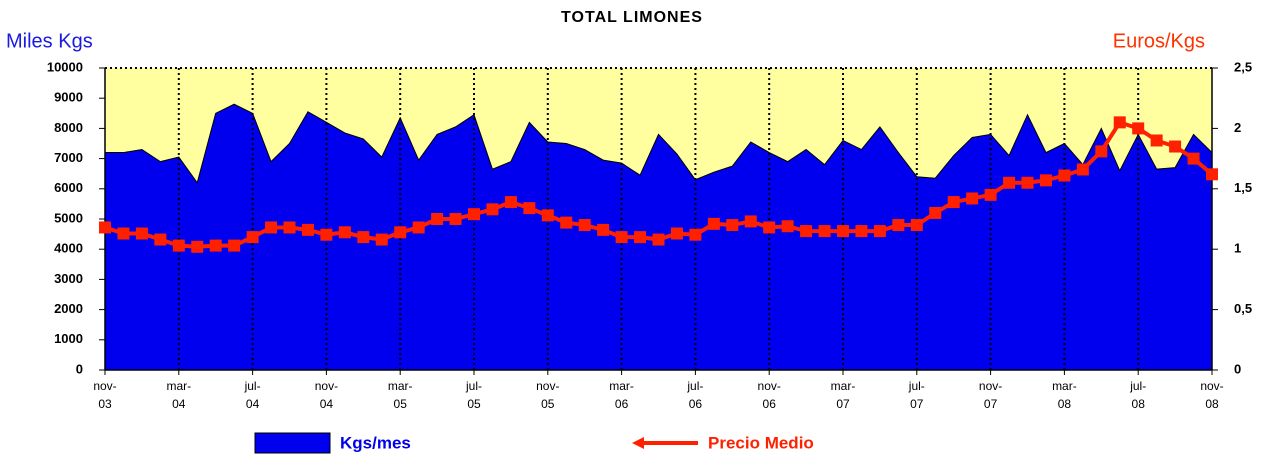 This screenshot has width=1263, height=457. Describe the element at coordinates (1211, 395) in the screenshot. I see `x-tick-label: nov- 08` at that location.